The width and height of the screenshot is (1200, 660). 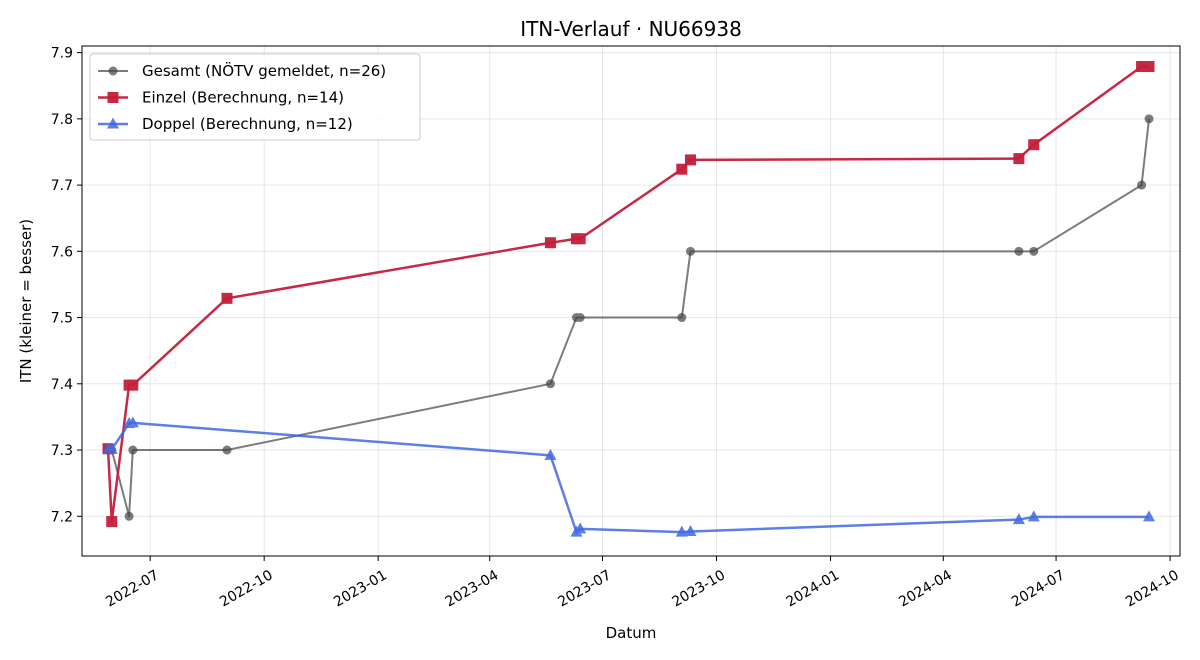 I want to click on y-axis: 7.2 7.3 7.4 7.5 7.6 7.7 7.8 7.9, so click(x=66, y=285).